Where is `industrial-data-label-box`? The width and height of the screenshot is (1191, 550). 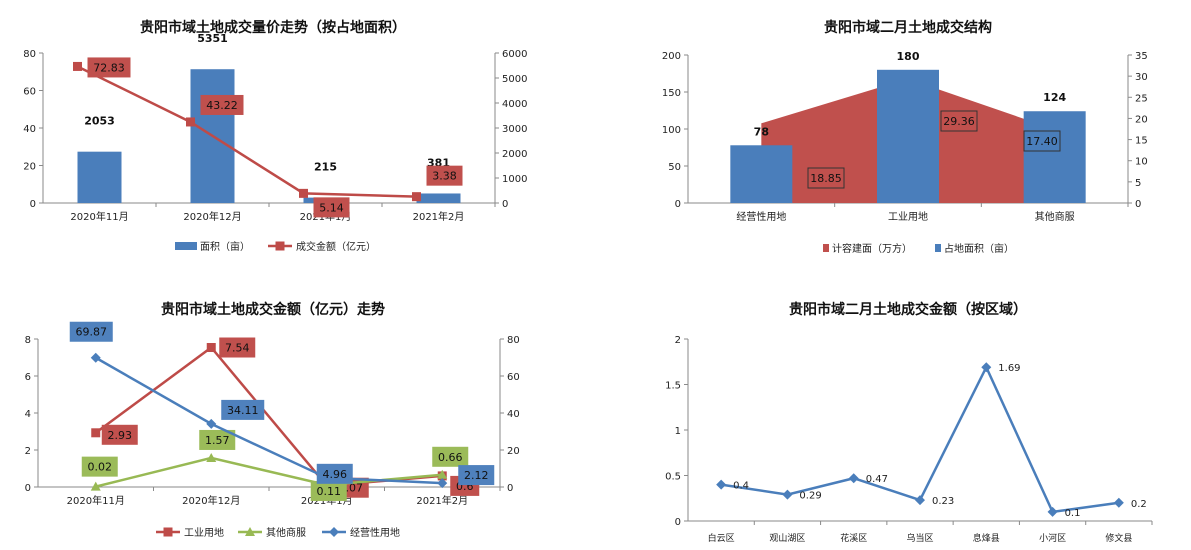 industrial-data-label-box is located at coordinates (119, 434).